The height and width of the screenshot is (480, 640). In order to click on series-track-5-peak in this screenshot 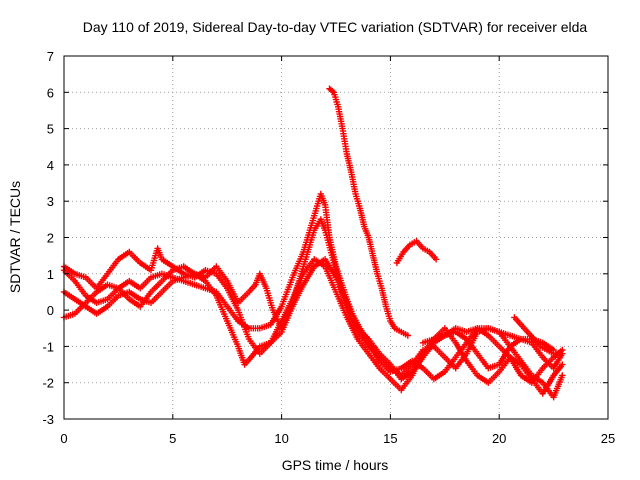, I will do `click(368, 212)`.